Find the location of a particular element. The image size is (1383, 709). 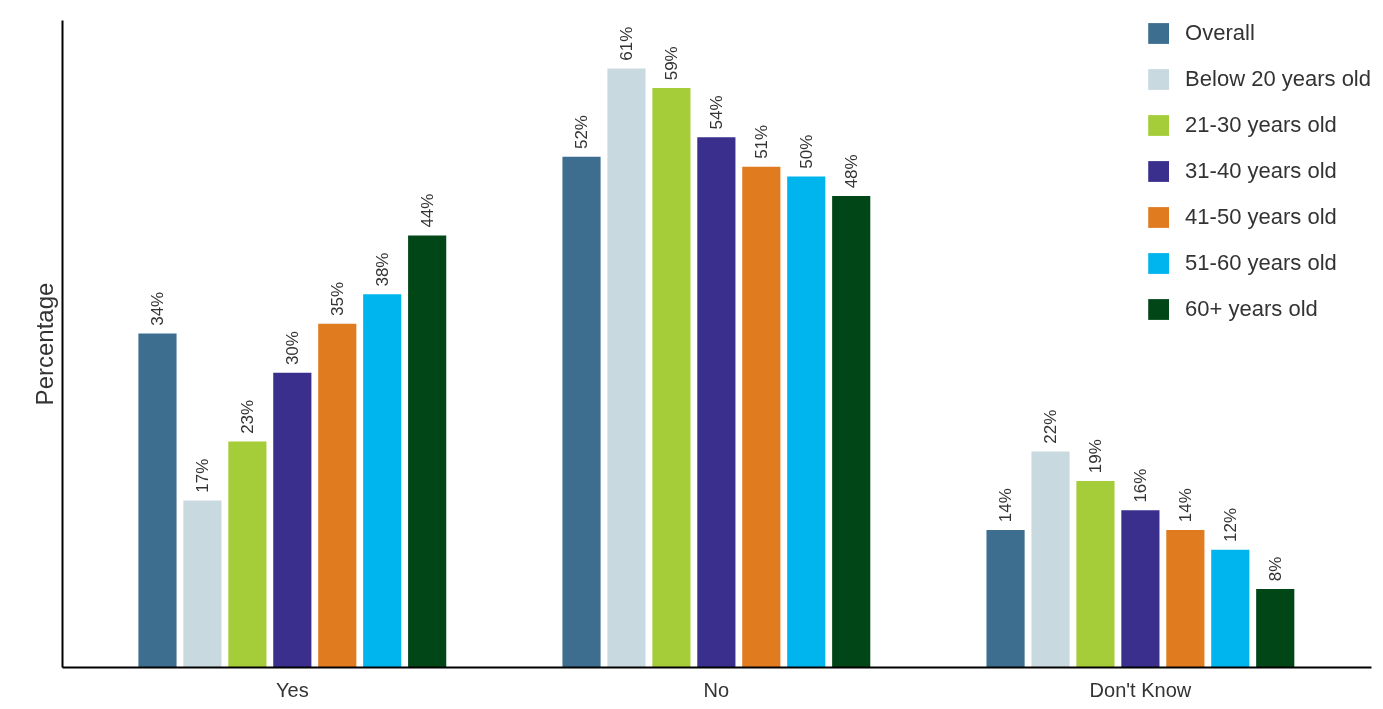

data-label: 50% is located at coordinates (806, 151).